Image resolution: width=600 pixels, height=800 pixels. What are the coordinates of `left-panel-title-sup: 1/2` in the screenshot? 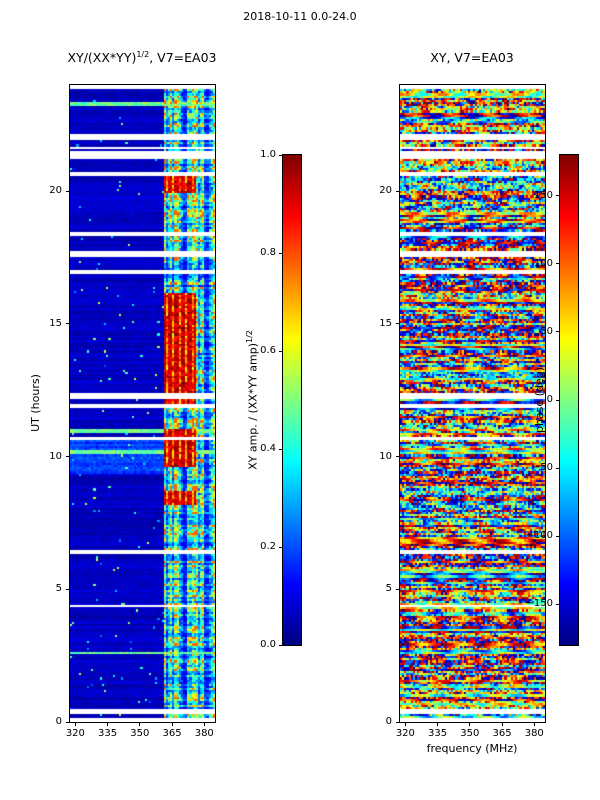 It's located at (143, 54).